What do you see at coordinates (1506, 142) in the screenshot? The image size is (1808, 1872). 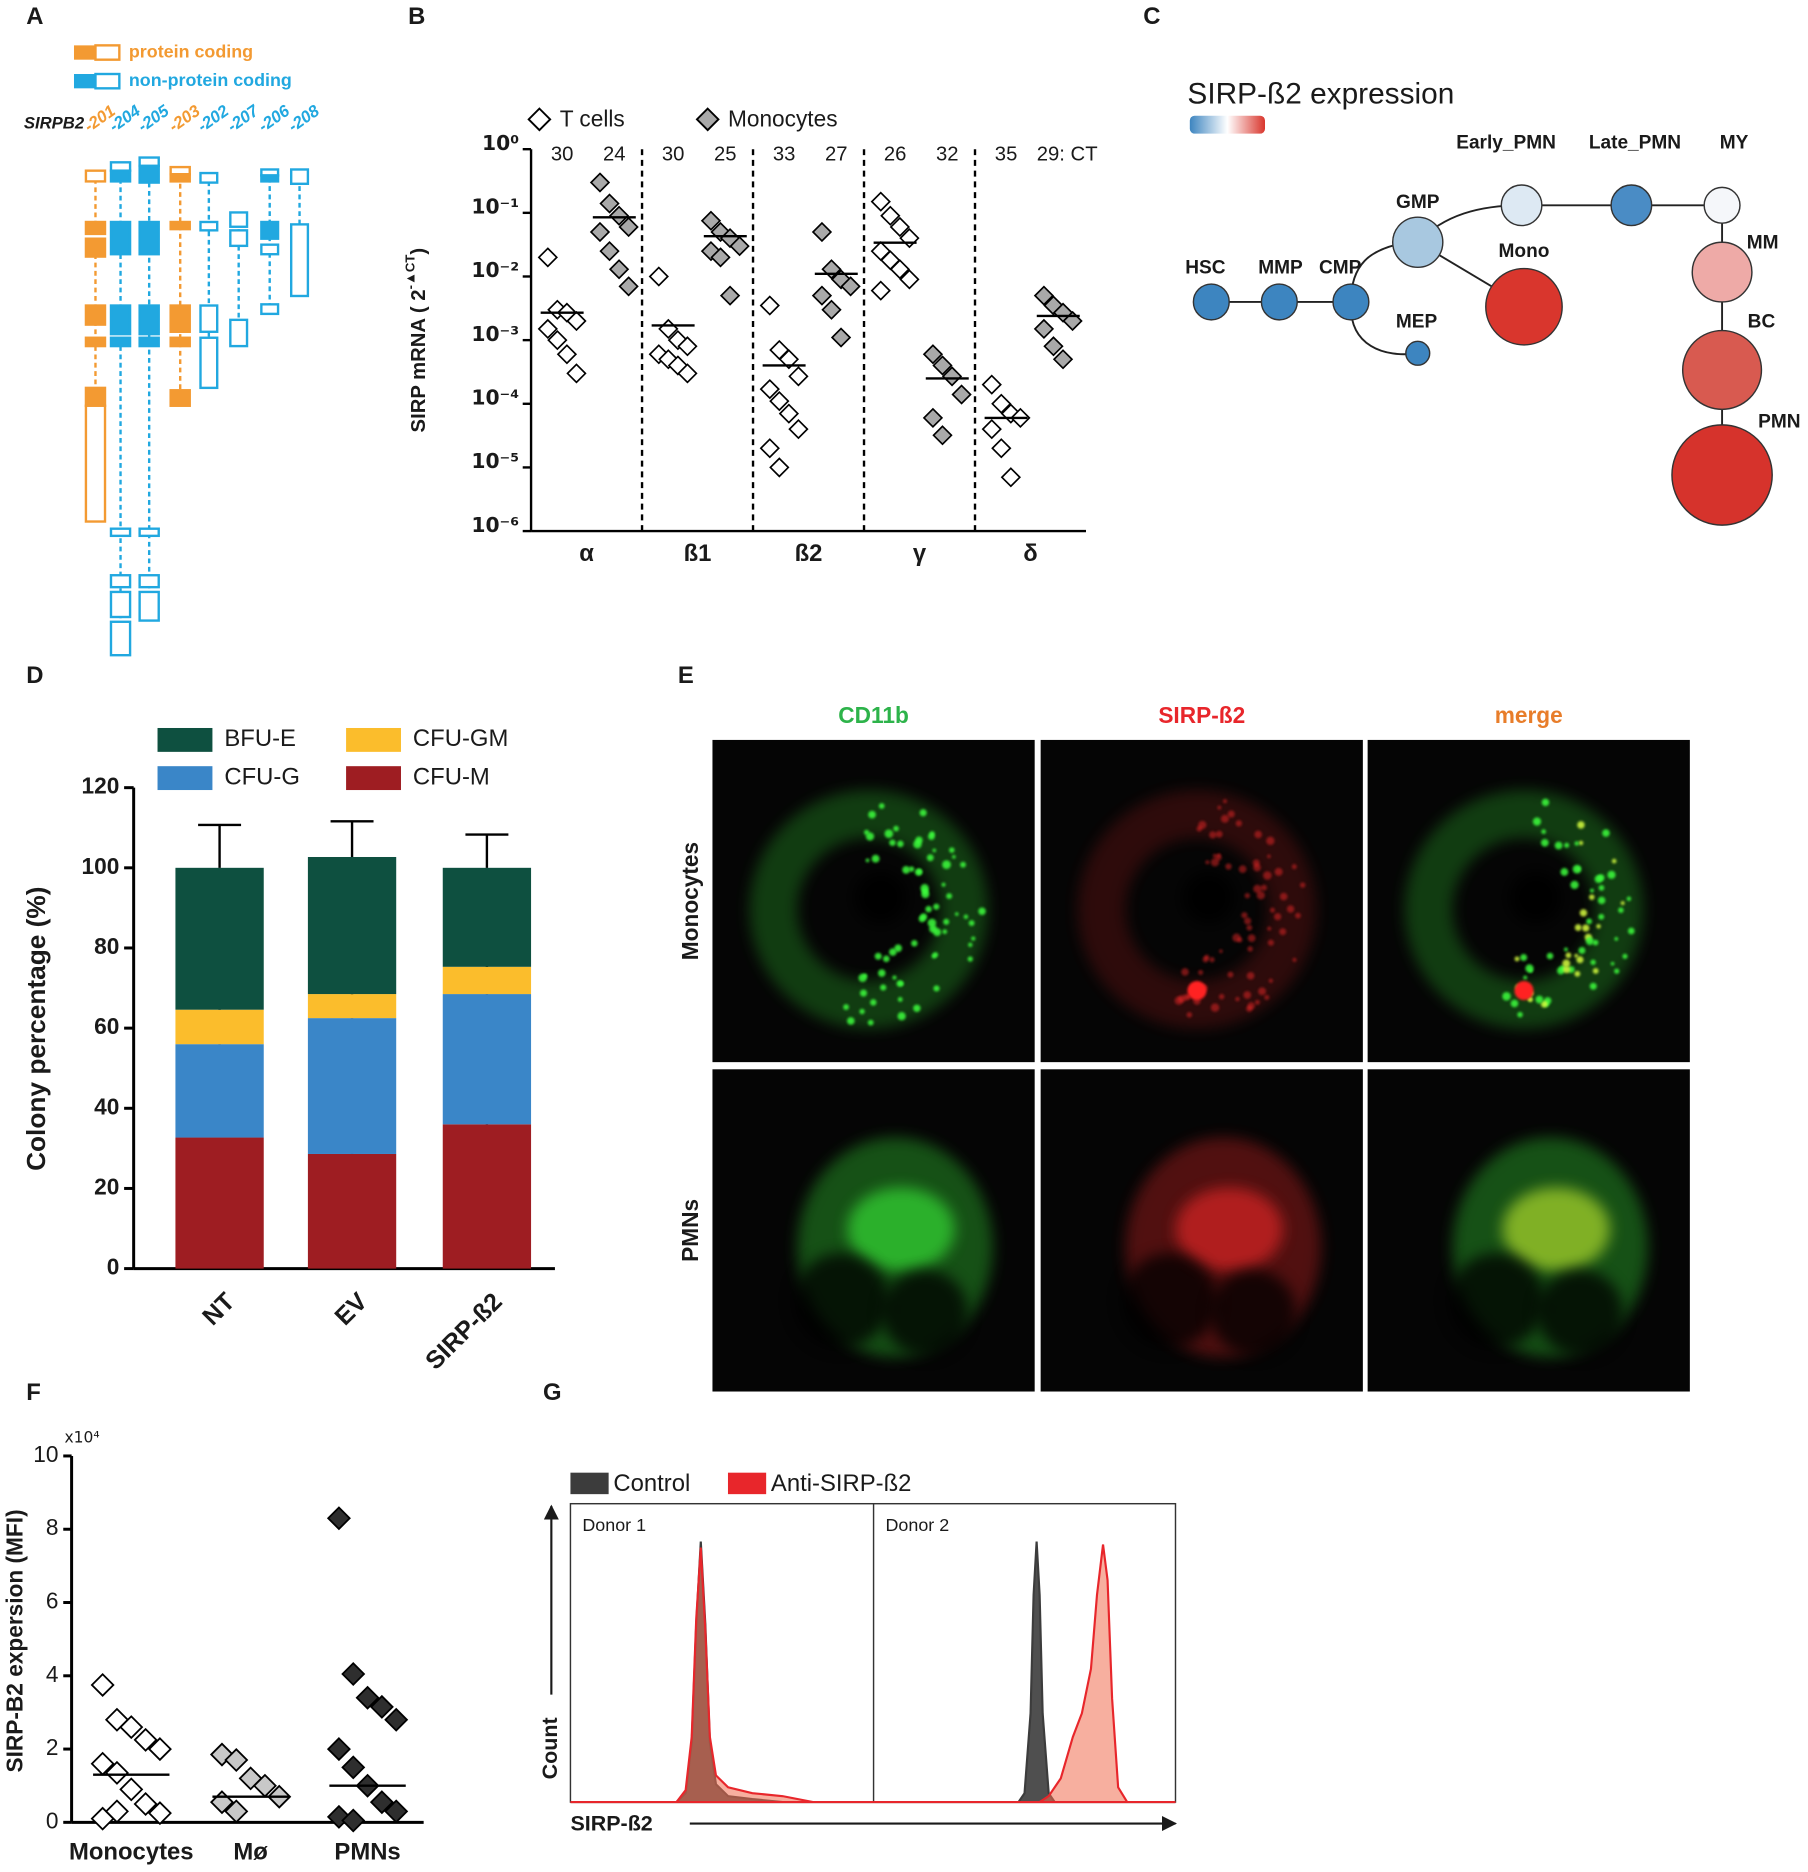 I see `node-label: Early_PMN` at bounding box center [1506, 142].